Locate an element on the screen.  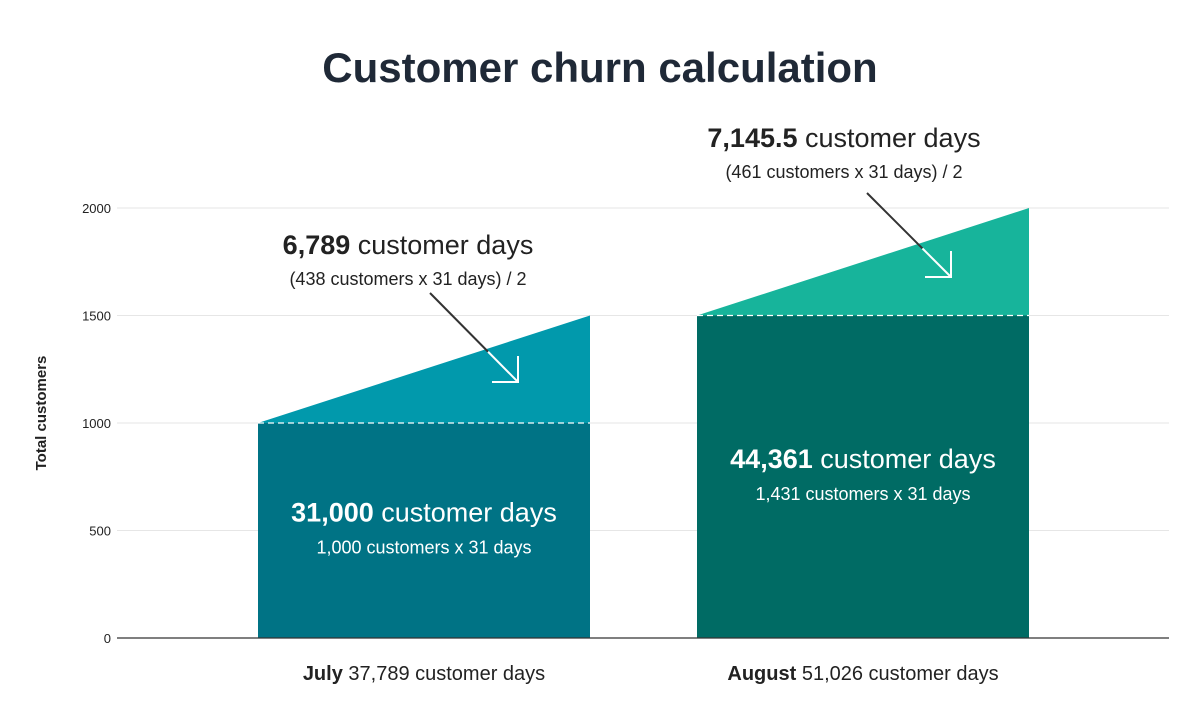
base-value-label: 31,000 customer days is located at coordinates (424, 513).